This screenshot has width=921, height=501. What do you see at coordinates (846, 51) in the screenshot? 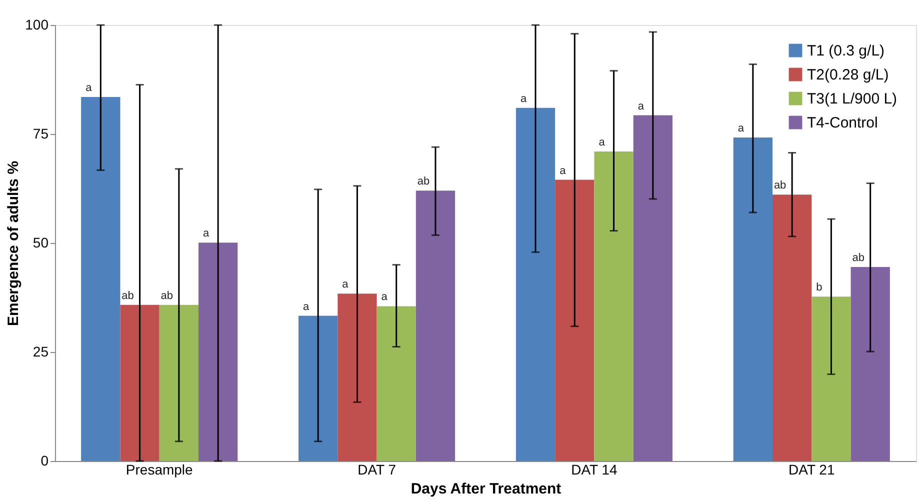
I see `legend-label: T1 (0.3 g/L)` at bounding box center [846, 51].